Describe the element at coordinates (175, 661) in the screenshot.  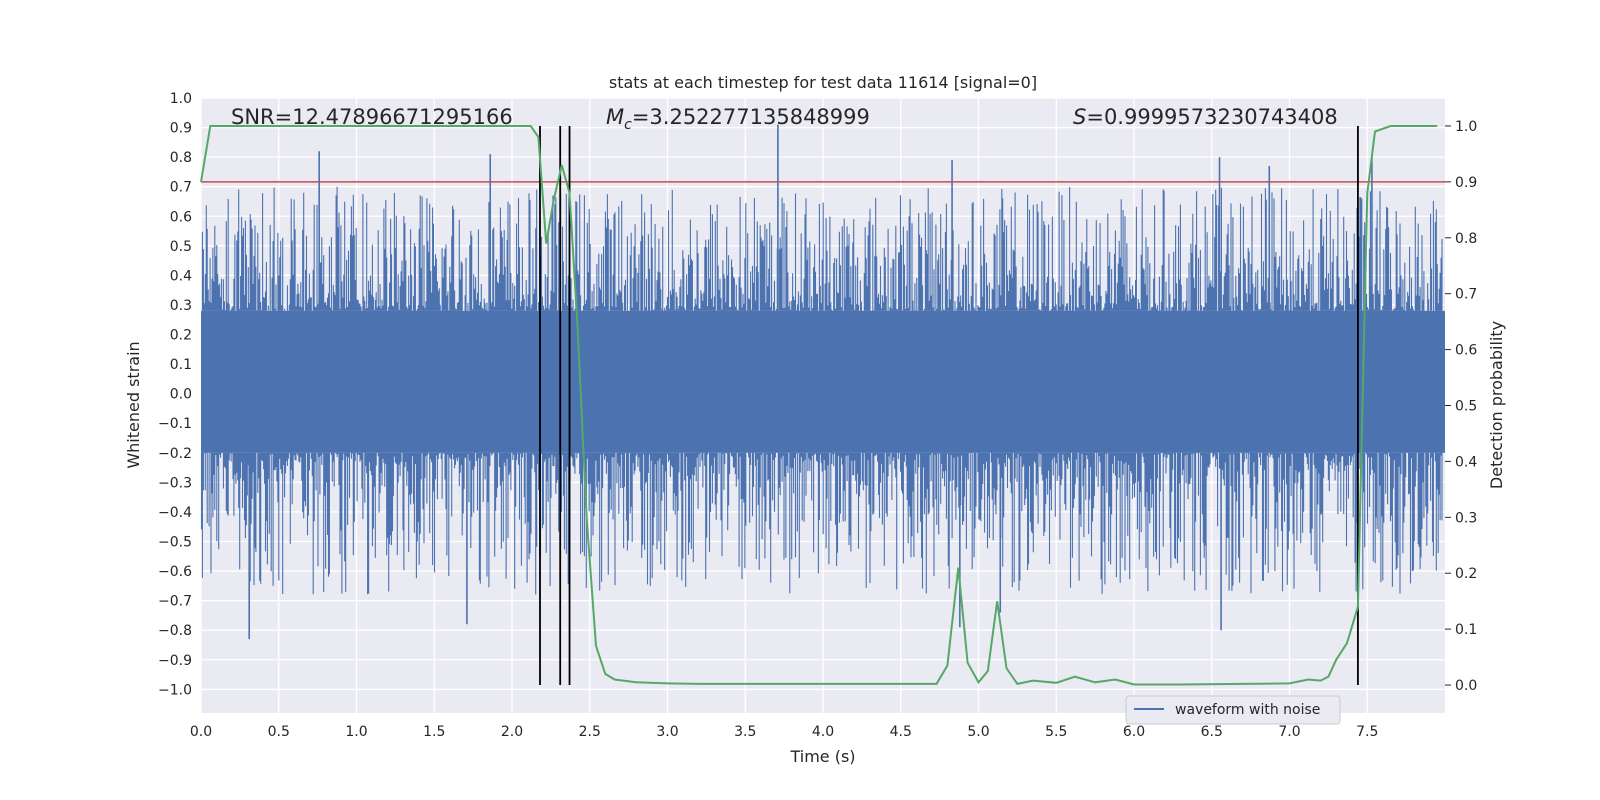
I see `y-tick-label: −0.9` at that location.